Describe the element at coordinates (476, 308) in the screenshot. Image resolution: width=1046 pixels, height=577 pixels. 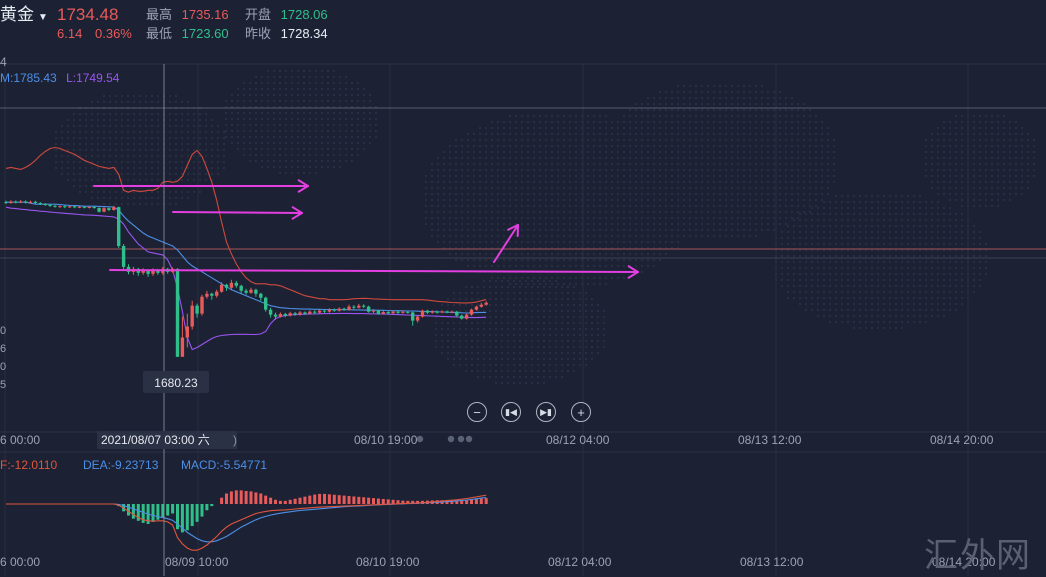
I see `candle-body` at that location.